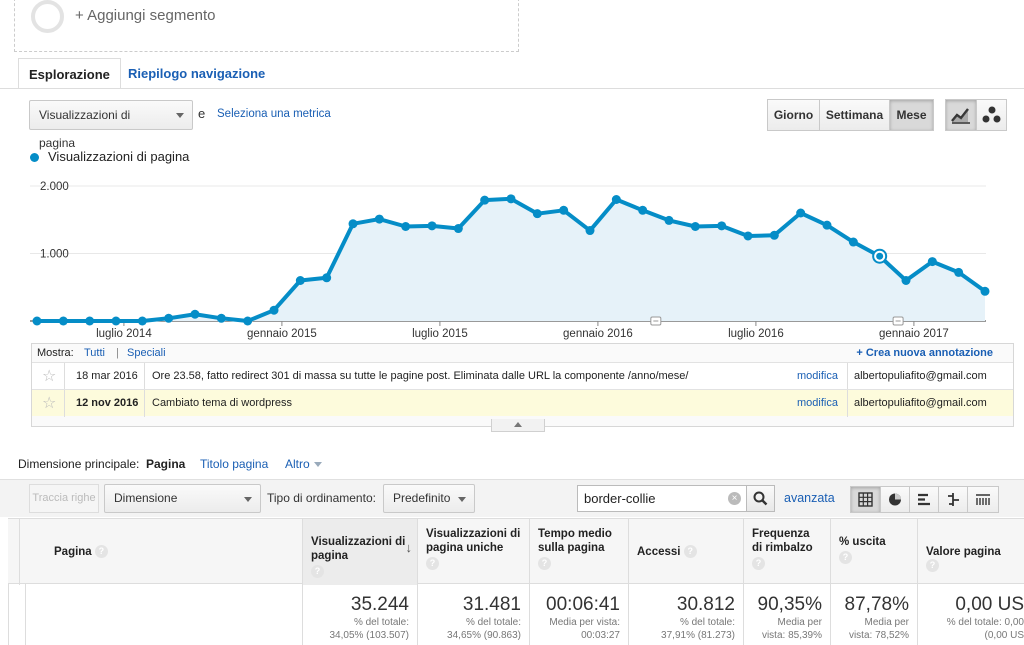 This screenshot has height=645, width=1024. Describe the element at coordinates (166, 464) in the screenshot. I see `primary-dimension-selected: Pagina` at that location.